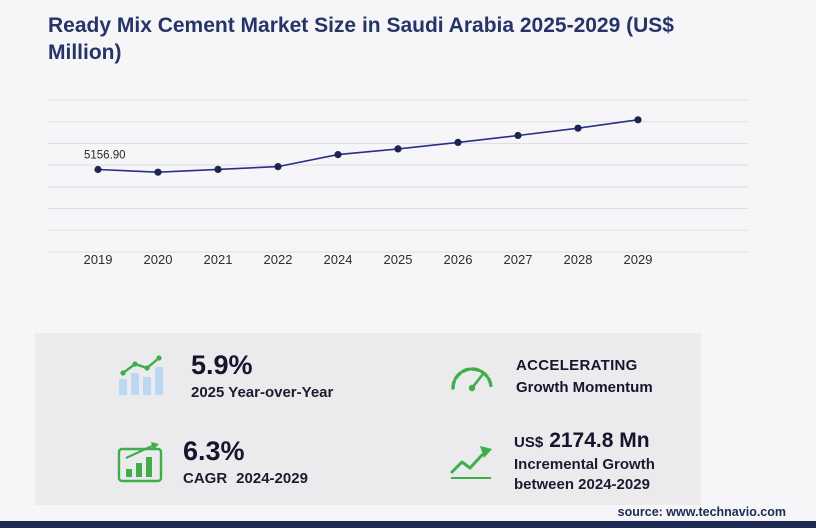 Image resolution: width=816 pixels, height=528 pixels. I want to click on speedometer-icon, so click(472, 376).